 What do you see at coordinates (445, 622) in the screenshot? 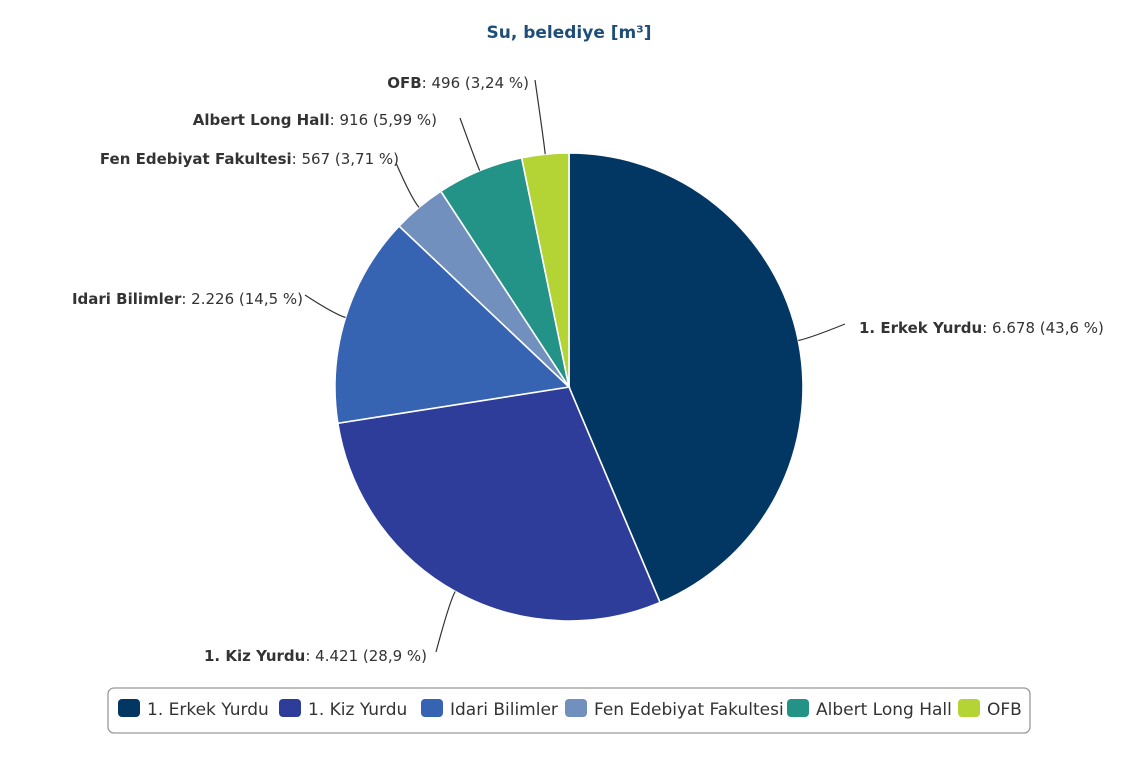
I see `connector-1-kiz-yurdu` at bounding box center [445, 622].